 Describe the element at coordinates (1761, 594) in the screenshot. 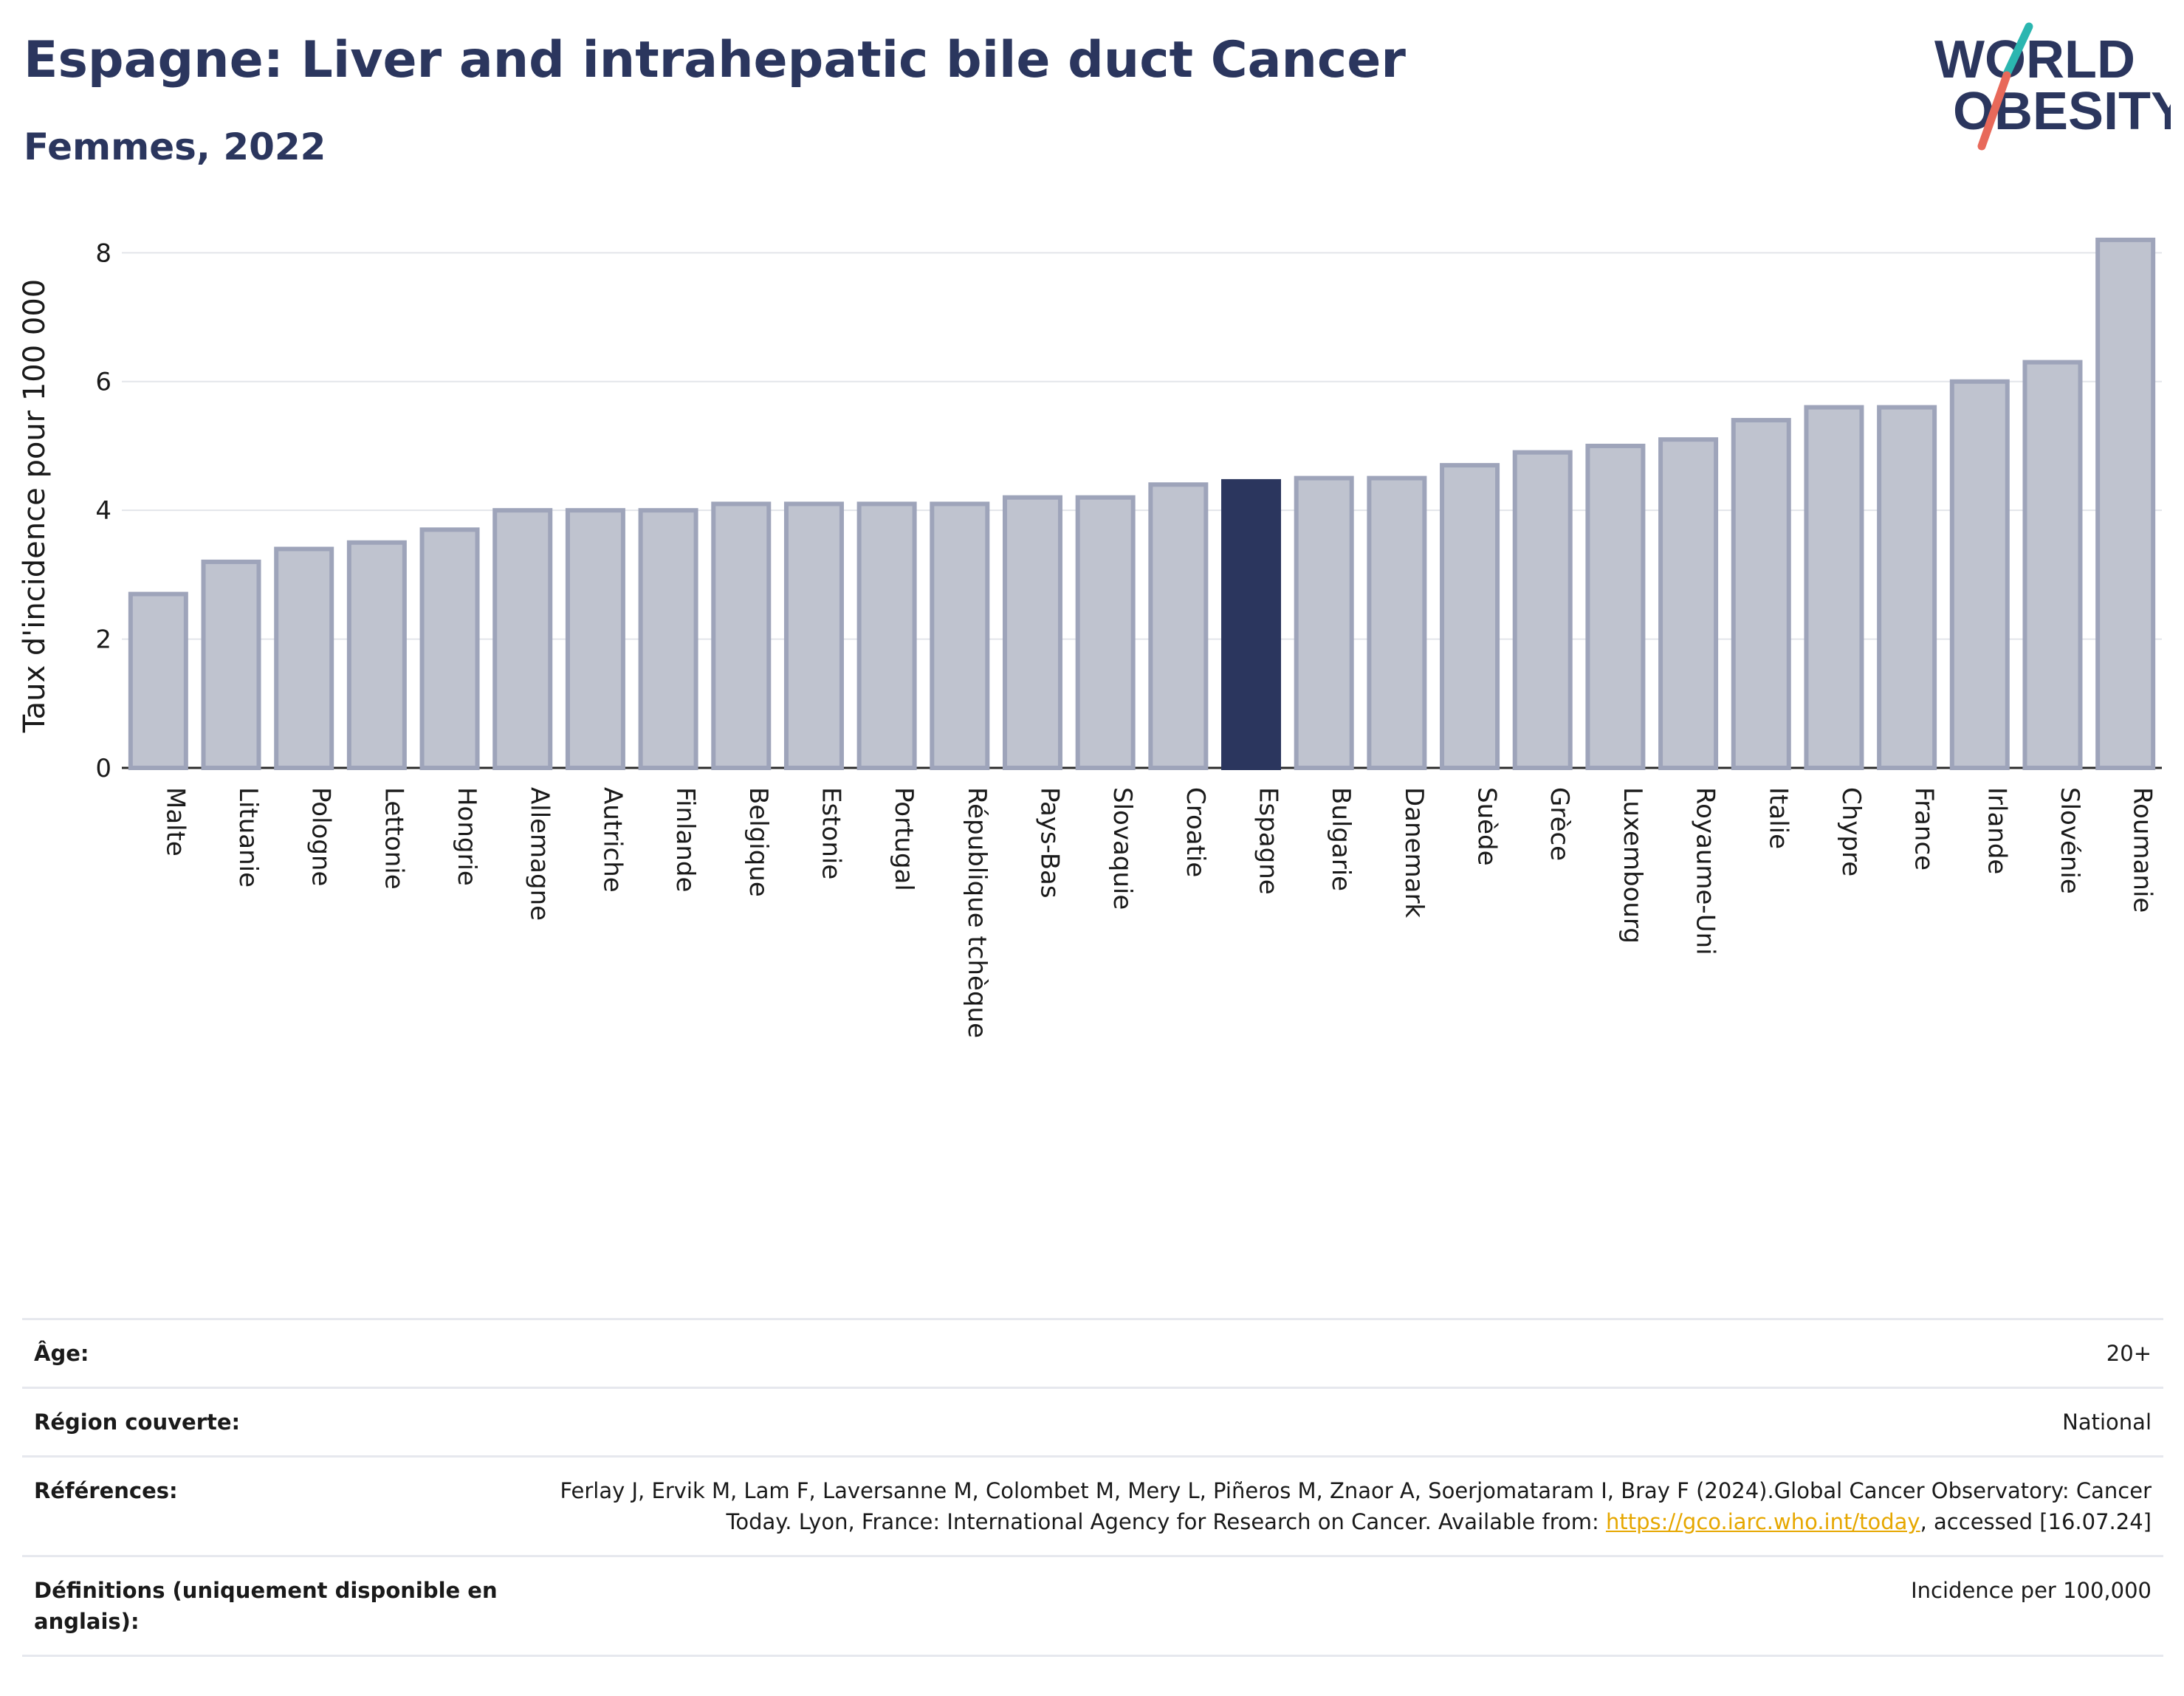

I see `bar-italie` at that location.